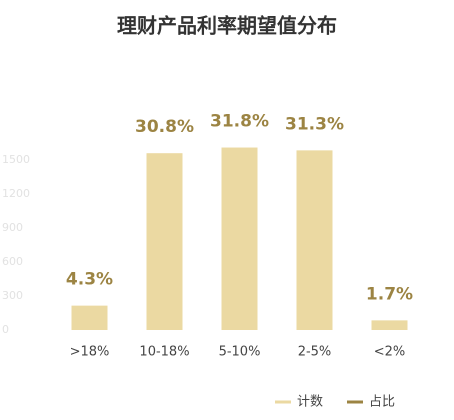 This screenshot has height=420, width=454. What do you see at coordinates (240, 352) in the screenshot?
I see `x-tick-label: 5-10%` at bounding box center [240, 352].